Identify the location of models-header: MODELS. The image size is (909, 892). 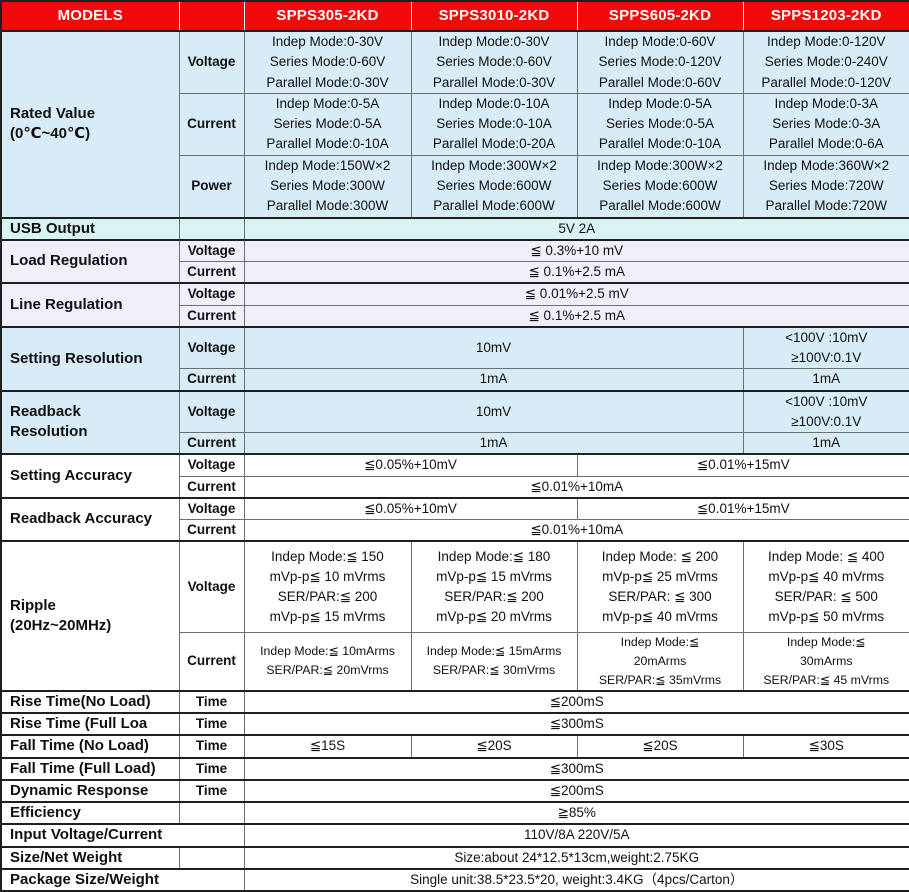
(90, 16).